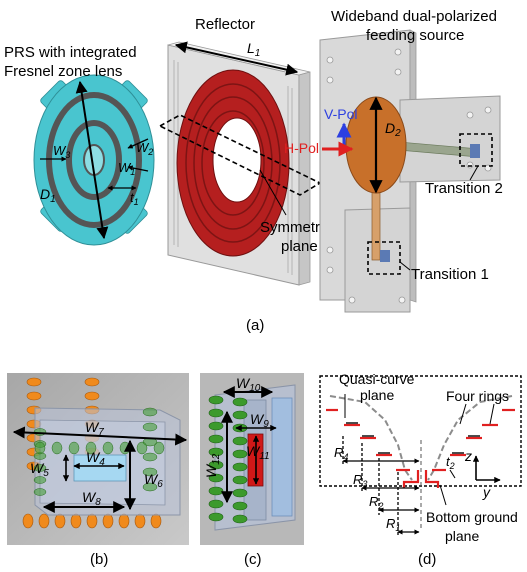 This screenshot has height=572, width=527. I want to click on bottom-ground-line2: plane, so click(462, 536).